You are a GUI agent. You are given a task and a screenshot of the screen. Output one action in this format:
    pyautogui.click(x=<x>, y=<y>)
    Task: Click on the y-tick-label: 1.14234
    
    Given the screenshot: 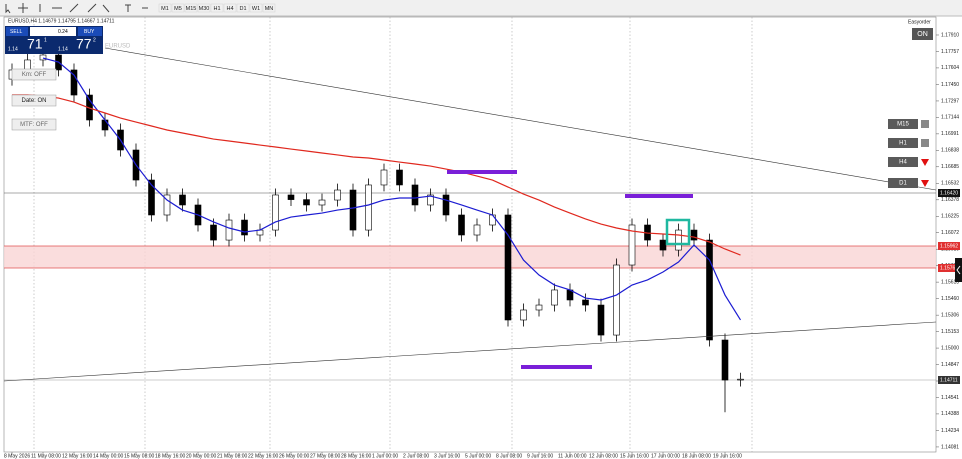 What is the action you would take?
    pyautogui.click(x=950, y=431)
    